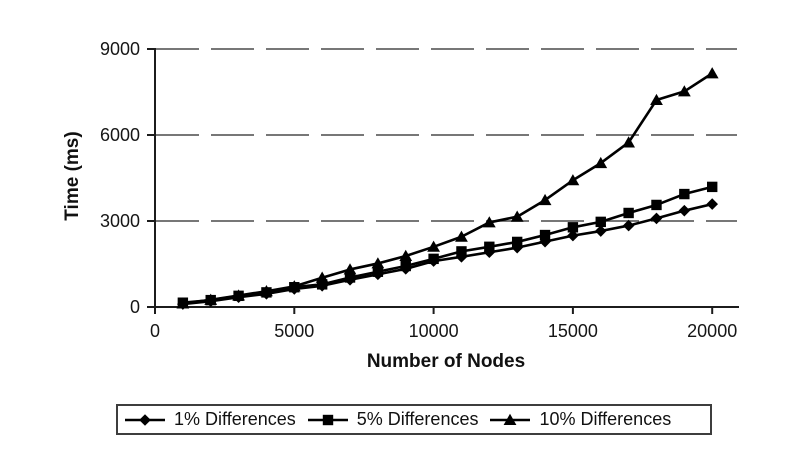 The height and width of the screenshot is (450, 800). Describe the element at coordinates (119, 221) in the screenshot. I see `y-tick-label: 3000` at that location.